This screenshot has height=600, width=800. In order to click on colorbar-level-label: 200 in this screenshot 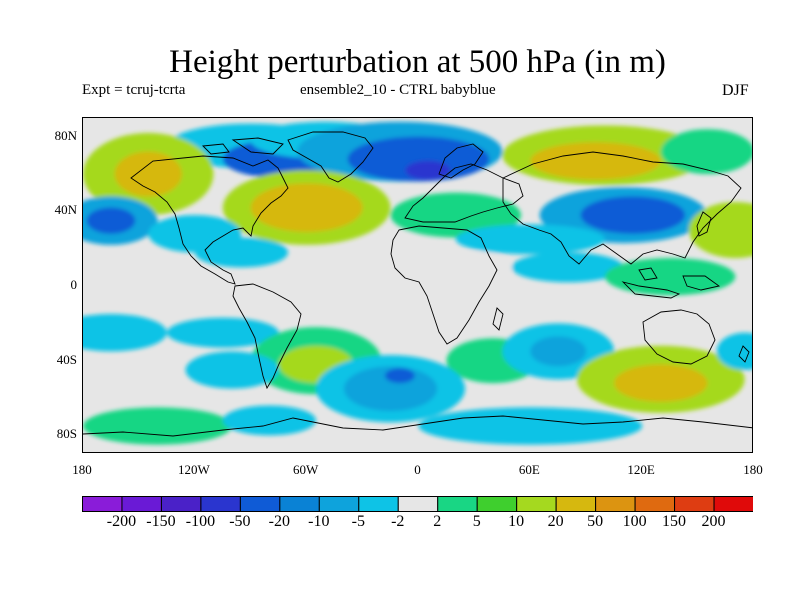, I will do `click(713, 521)`.